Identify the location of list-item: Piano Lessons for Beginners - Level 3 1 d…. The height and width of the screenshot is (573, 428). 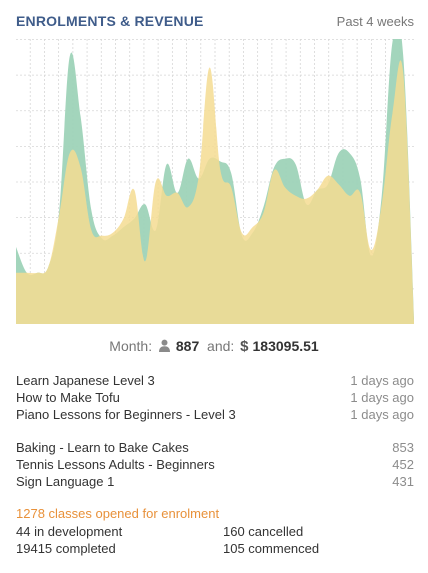
(215, 414).